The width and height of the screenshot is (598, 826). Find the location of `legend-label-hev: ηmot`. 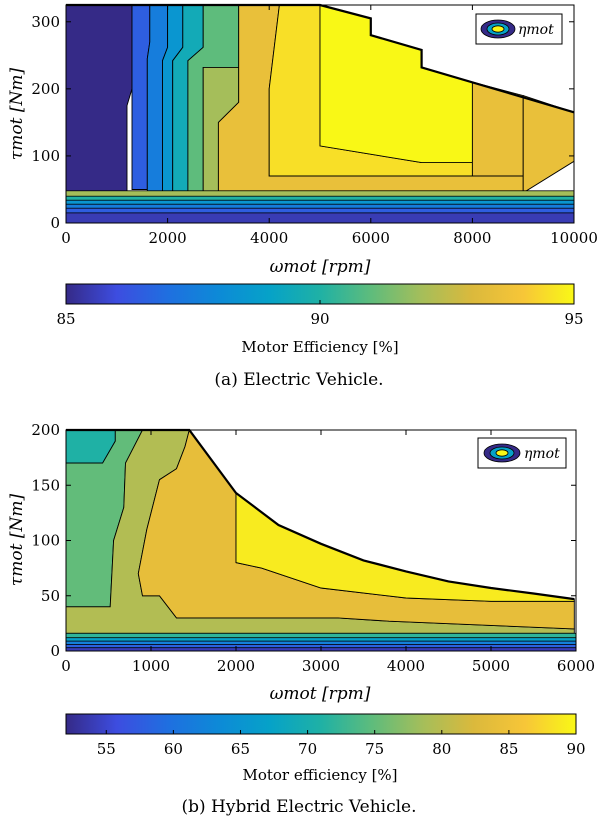

legend-label-hev: ηmot is located at coordinates (542, 454).